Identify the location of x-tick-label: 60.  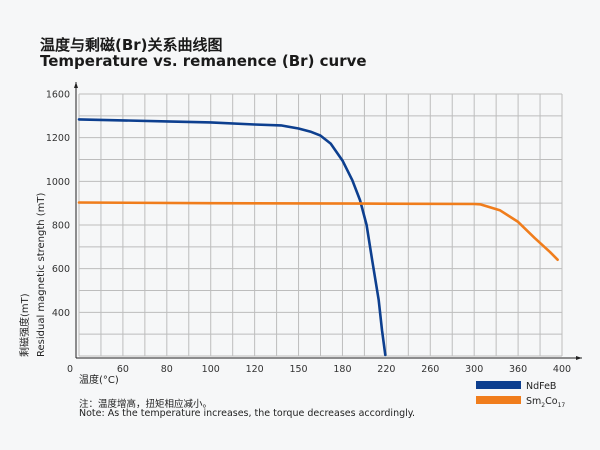
(123, 369).